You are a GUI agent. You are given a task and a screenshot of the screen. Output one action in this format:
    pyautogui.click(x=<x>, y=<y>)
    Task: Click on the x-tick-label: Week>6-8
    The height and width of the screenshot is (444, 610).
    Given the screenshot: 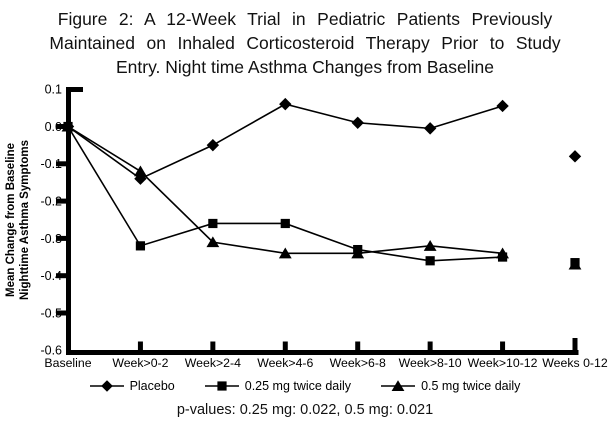 What is the action you would take?
    pyautogui.click(x=358, y=363)
    